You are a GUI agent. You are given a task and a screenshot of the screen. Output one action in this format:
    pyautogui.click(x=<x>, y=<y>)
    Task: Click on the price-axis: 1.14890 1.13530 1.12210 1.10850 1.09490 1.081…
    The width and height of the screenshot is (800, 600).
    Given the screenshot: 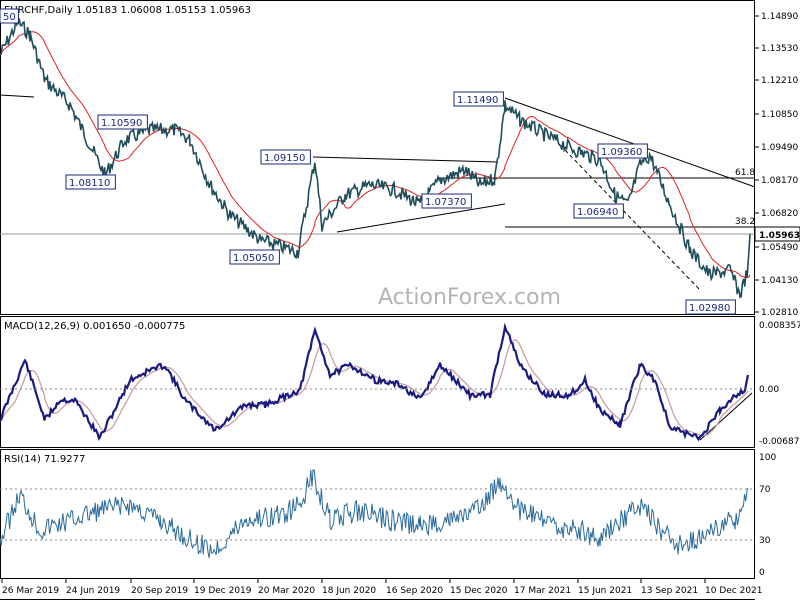 What is the action you would take?
    pyautogui.click(x=776, y=165)
    